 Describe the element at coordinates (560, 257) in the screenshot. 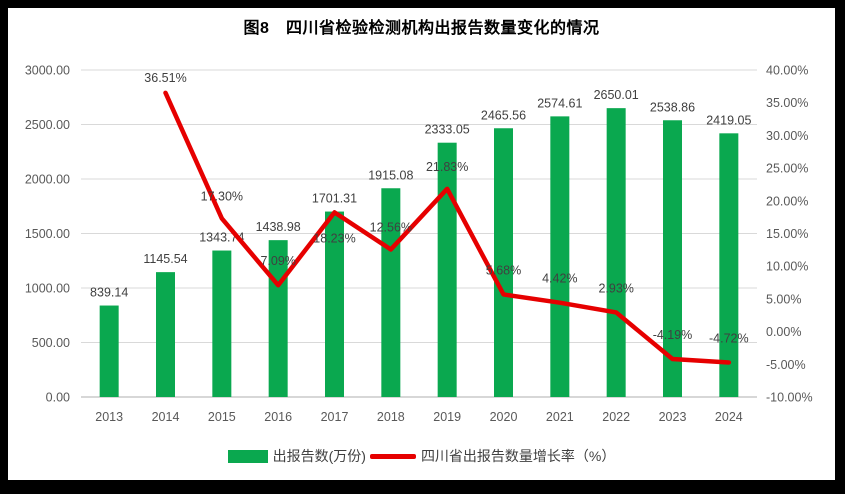

I see `bar-2021` at that location.